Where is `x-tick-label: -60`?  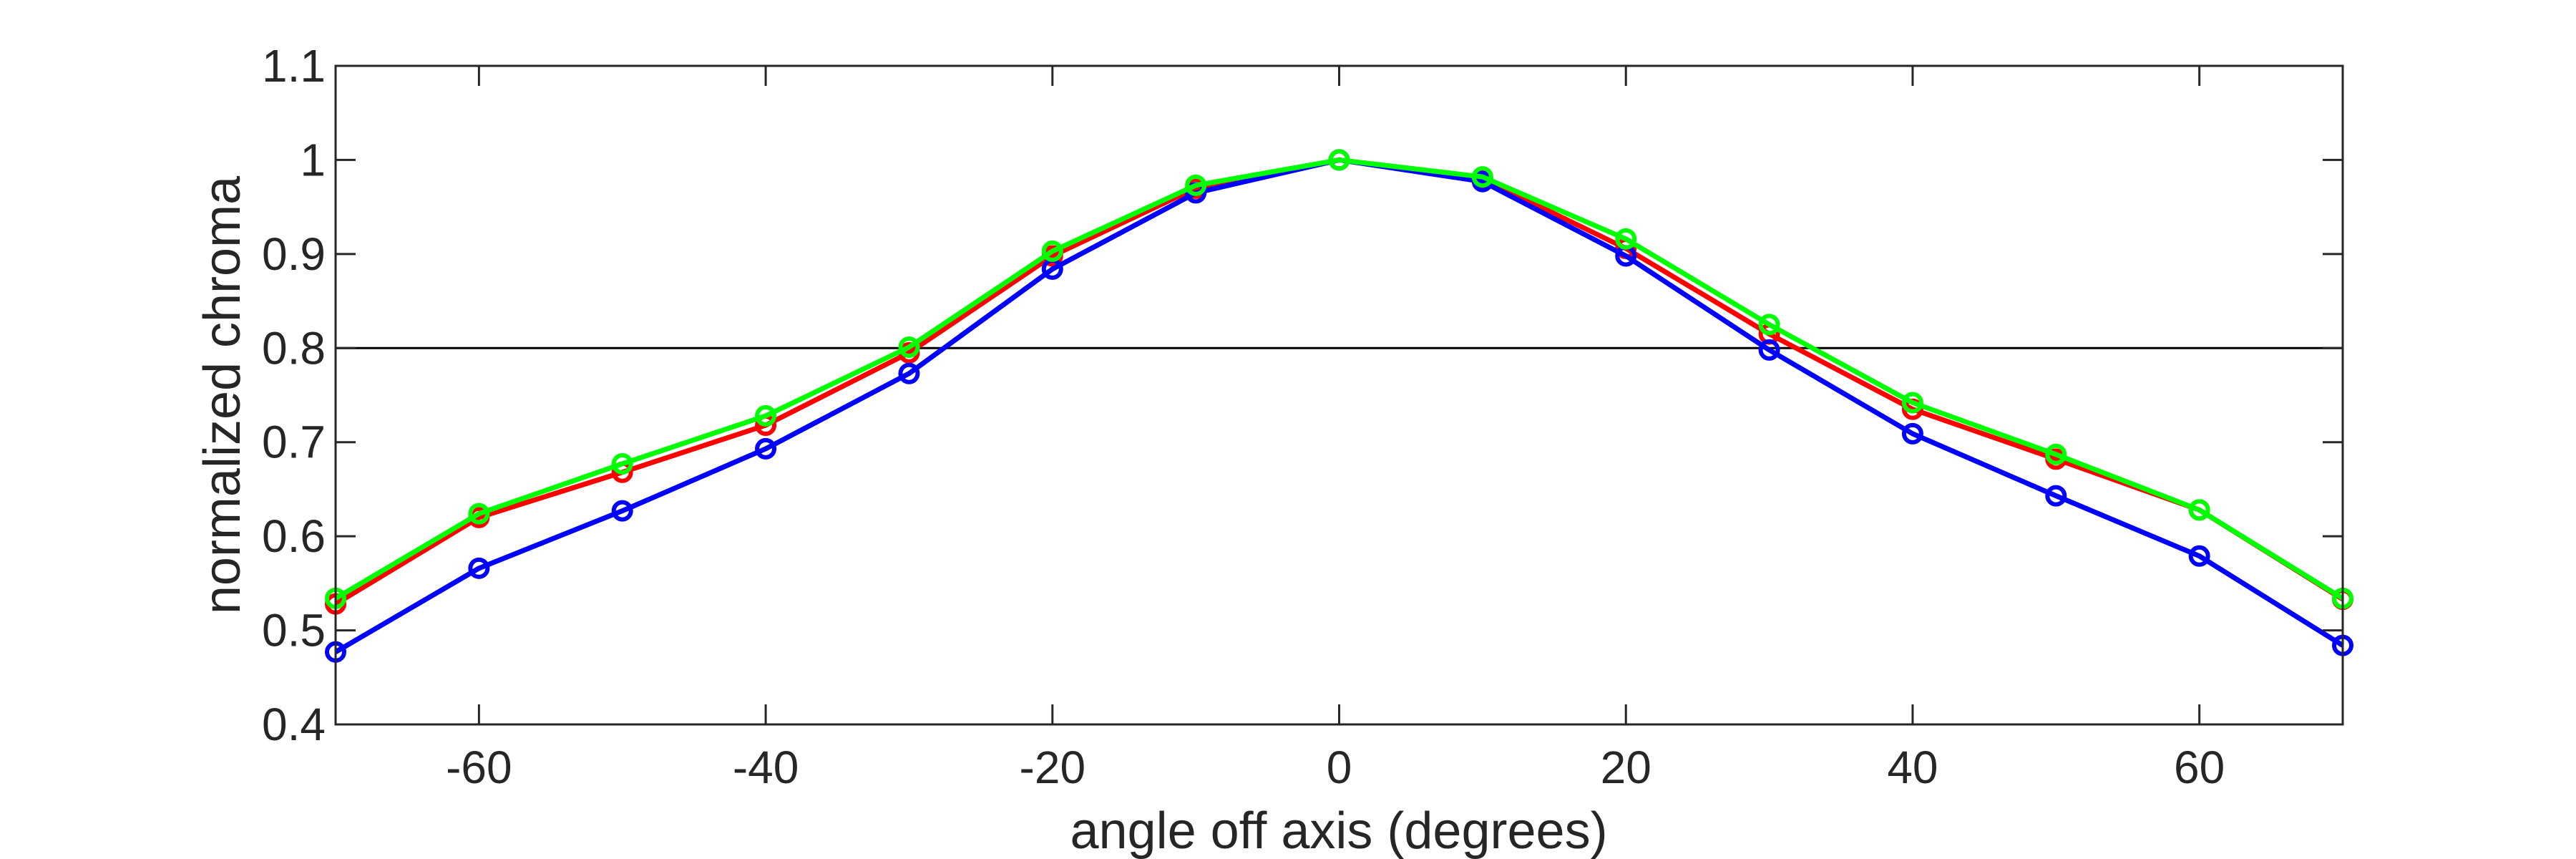
x-tick-label: -60 is located at coordinates (479, 767).